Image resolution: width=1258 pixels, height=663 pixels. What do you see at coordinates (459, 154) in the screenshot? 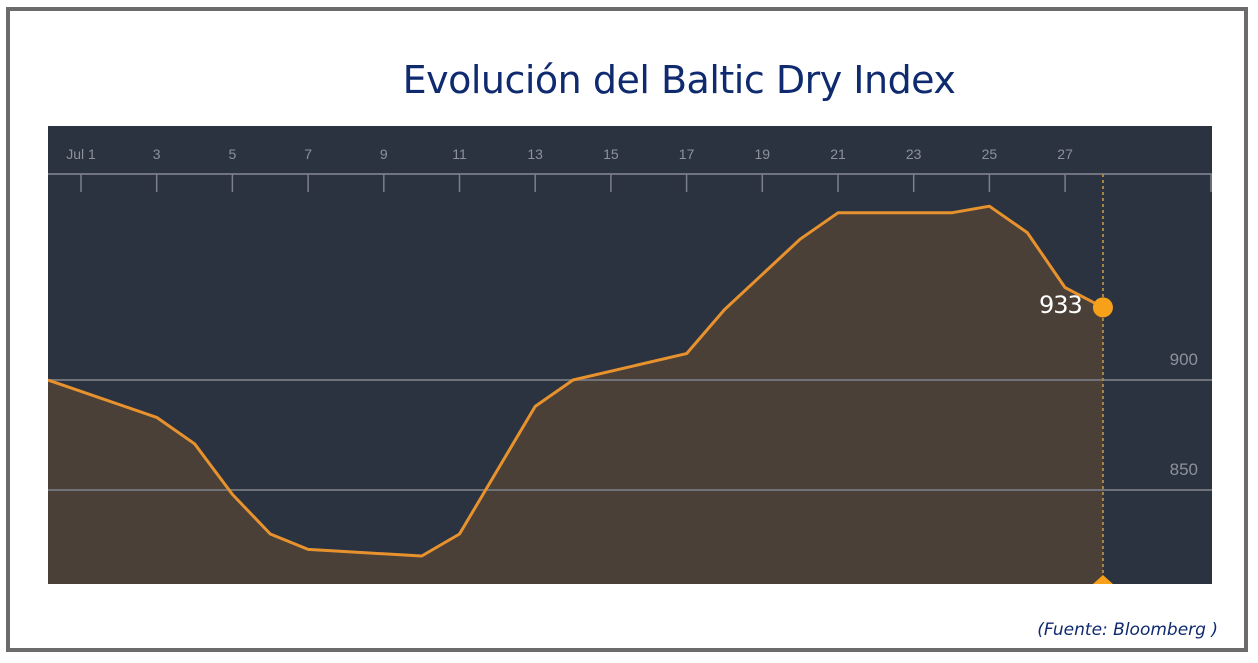
I see `x-tick-label: 11` at bounding box center [459, 154].